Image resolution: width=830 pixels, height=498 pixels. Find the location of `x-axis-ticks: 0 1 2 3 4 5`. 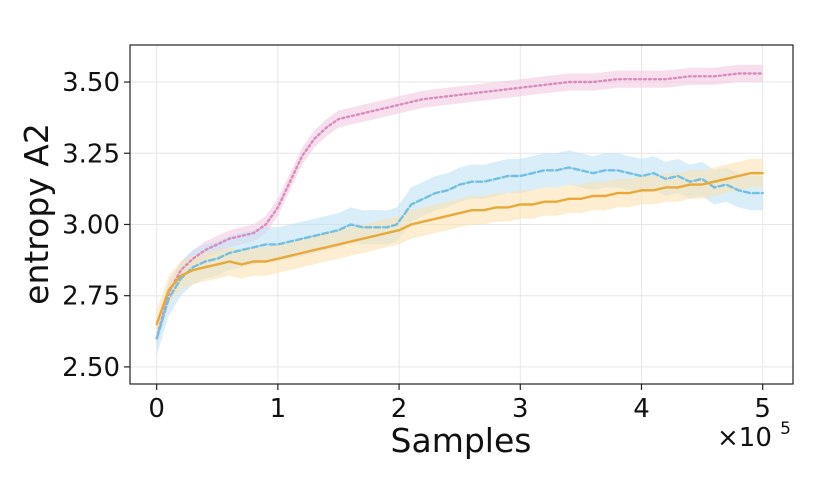

x-axis-ticks: 0 1 2 3 4 5 is located at coordinates (459, 404).